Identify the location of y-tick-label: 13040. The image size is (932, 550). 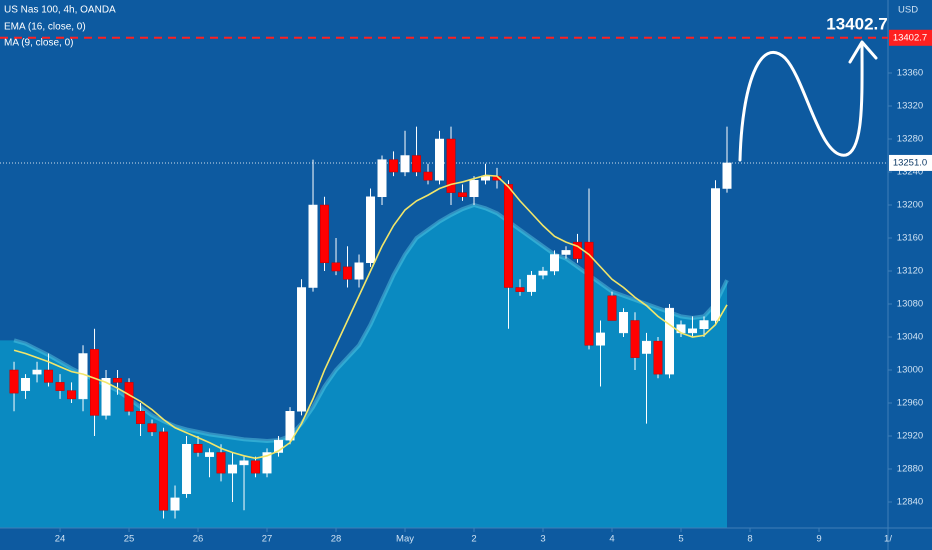
(910, 337).